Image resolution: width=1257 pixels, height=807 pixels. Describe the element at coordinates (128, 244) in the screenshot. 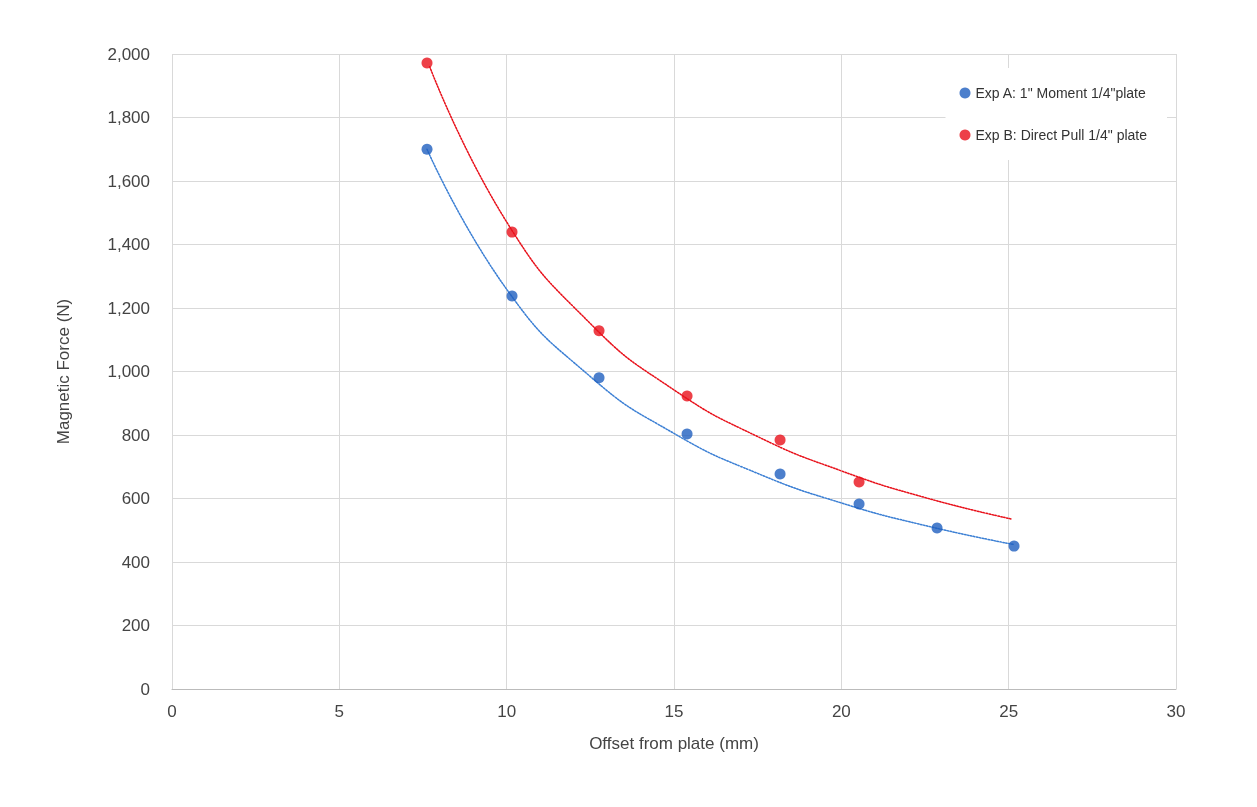

I see `y-tick-label: 1,400` at that location.